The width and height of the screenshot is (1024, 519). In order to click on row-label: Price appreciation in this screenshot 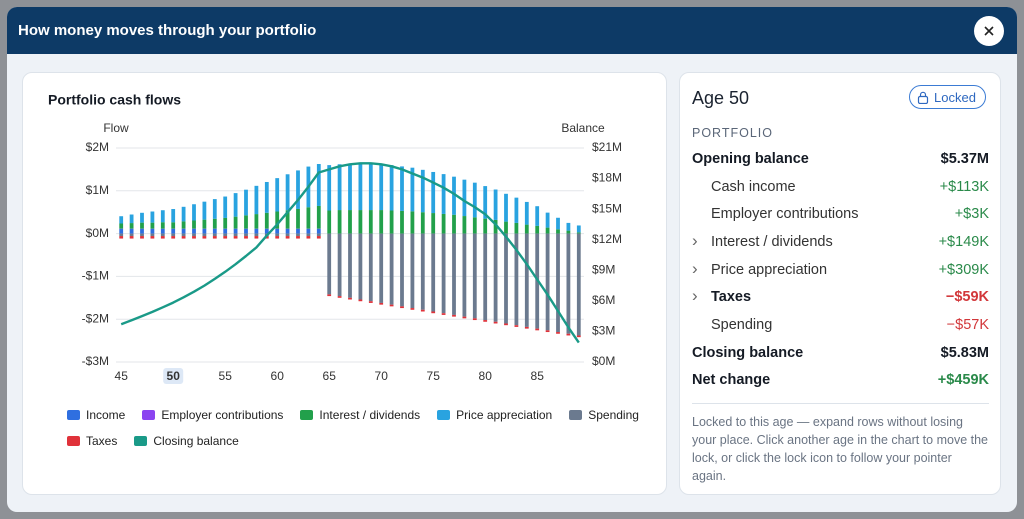, I will do `click(769, 269)`.